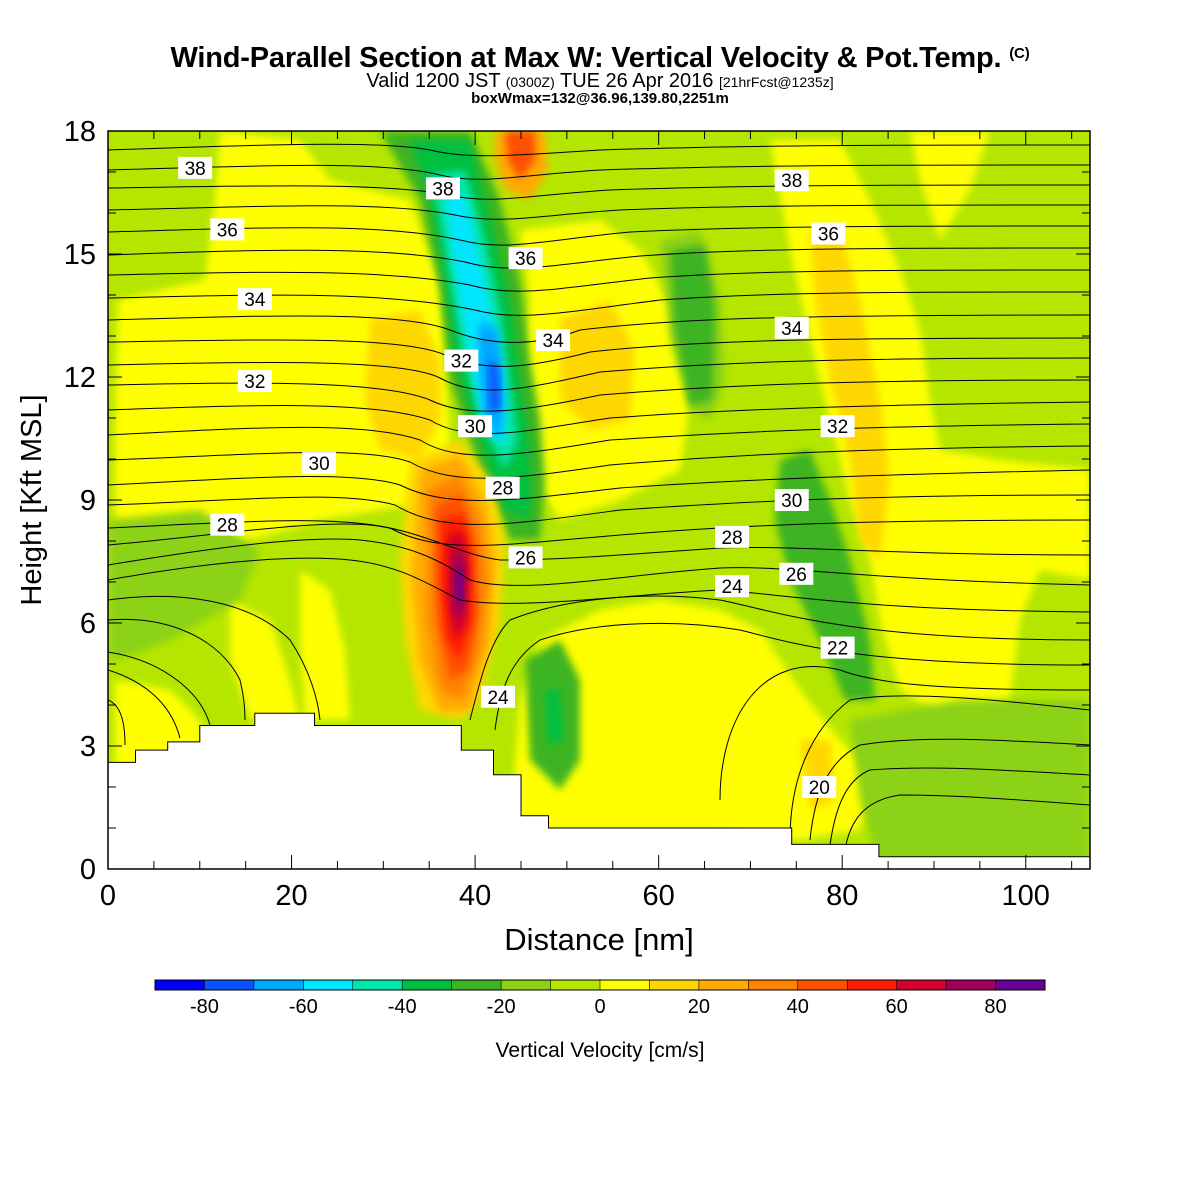 The width and height of the screenshot is (1200, 1200). Describe the element at coordinates (32, 499) in the screenshot. I see `y-axis-title: Height [Kft MSL]` at that location.